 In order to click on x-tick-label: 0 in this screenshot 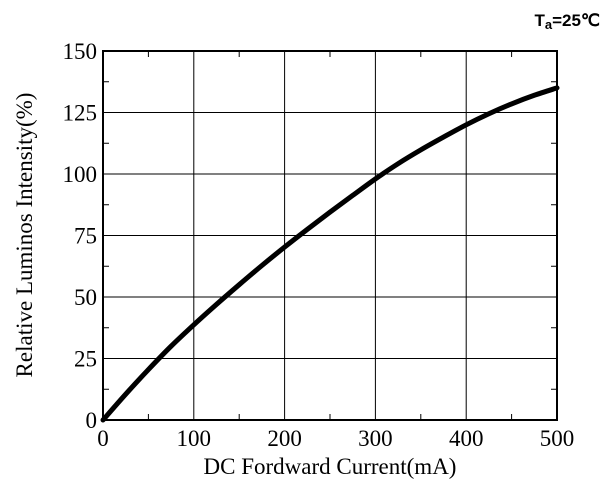, I will do `click(103, 438)`.